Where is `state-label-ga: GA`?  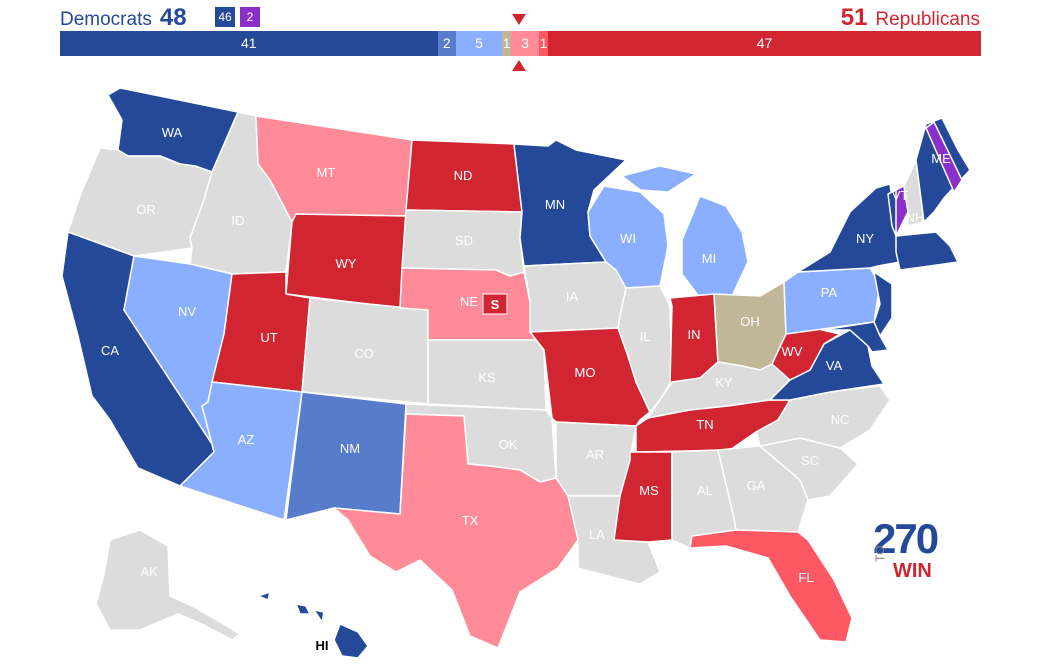 state-label-ga: GA is located at coordinates (756, 485).